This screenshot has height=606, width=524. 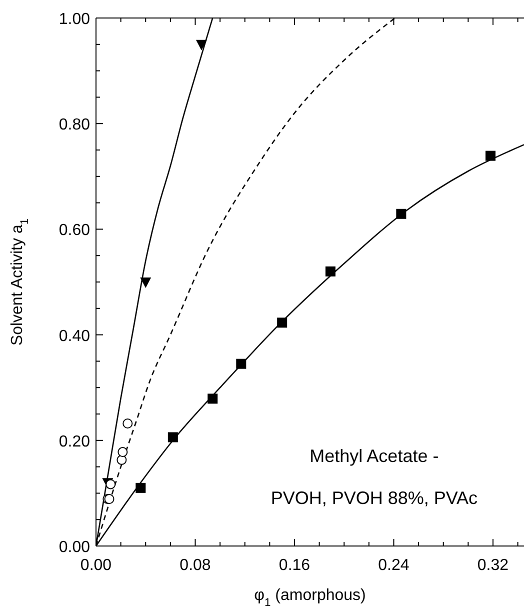 What do you see at coordinates (74, 336) in the screenshot?
I see `y-tick-label: 0.40` at bounding box center [74, 336].